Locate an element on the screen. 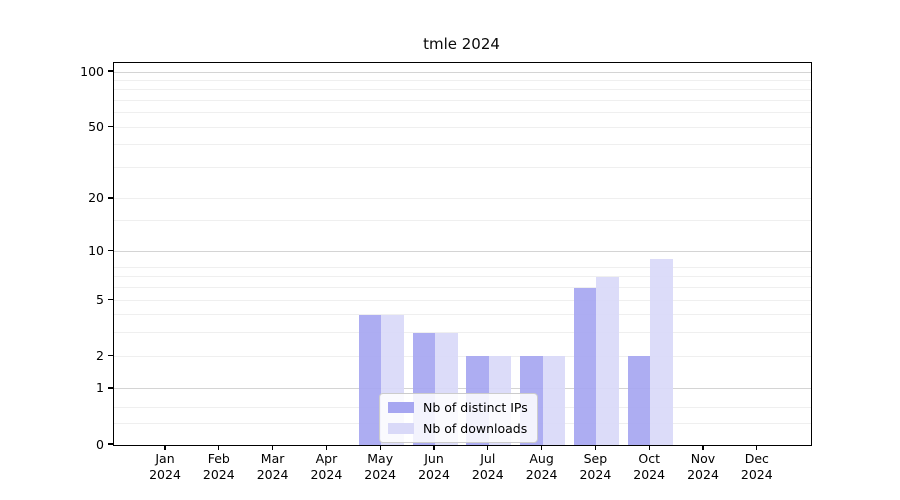 The height and width of the screenshot is (500, 900). y-tick-label: 50 is located at coordinates (96, 126).